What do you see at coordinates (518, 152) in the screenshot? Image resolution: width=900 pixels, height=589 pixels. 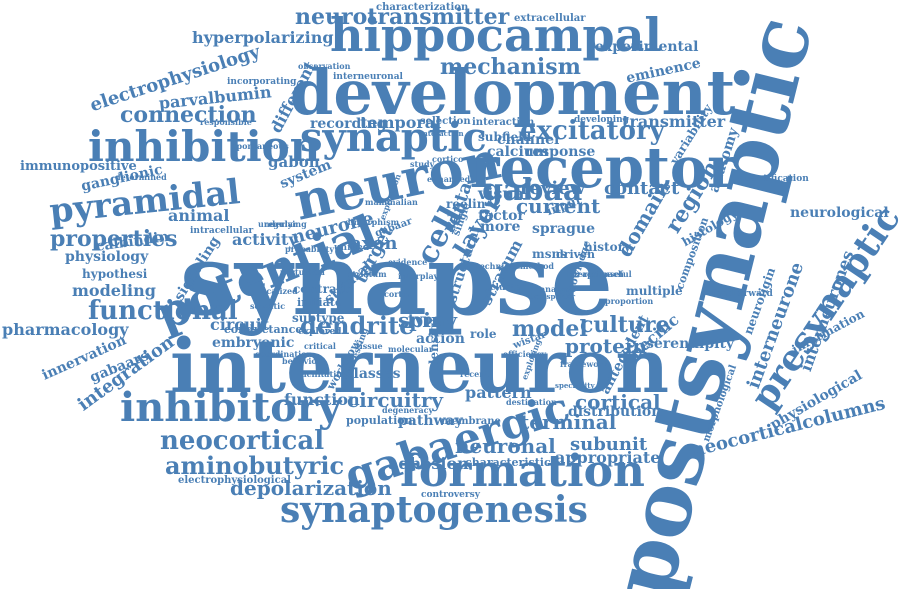 I see `word-calcium: calcium` at bounding box center [518, 152].